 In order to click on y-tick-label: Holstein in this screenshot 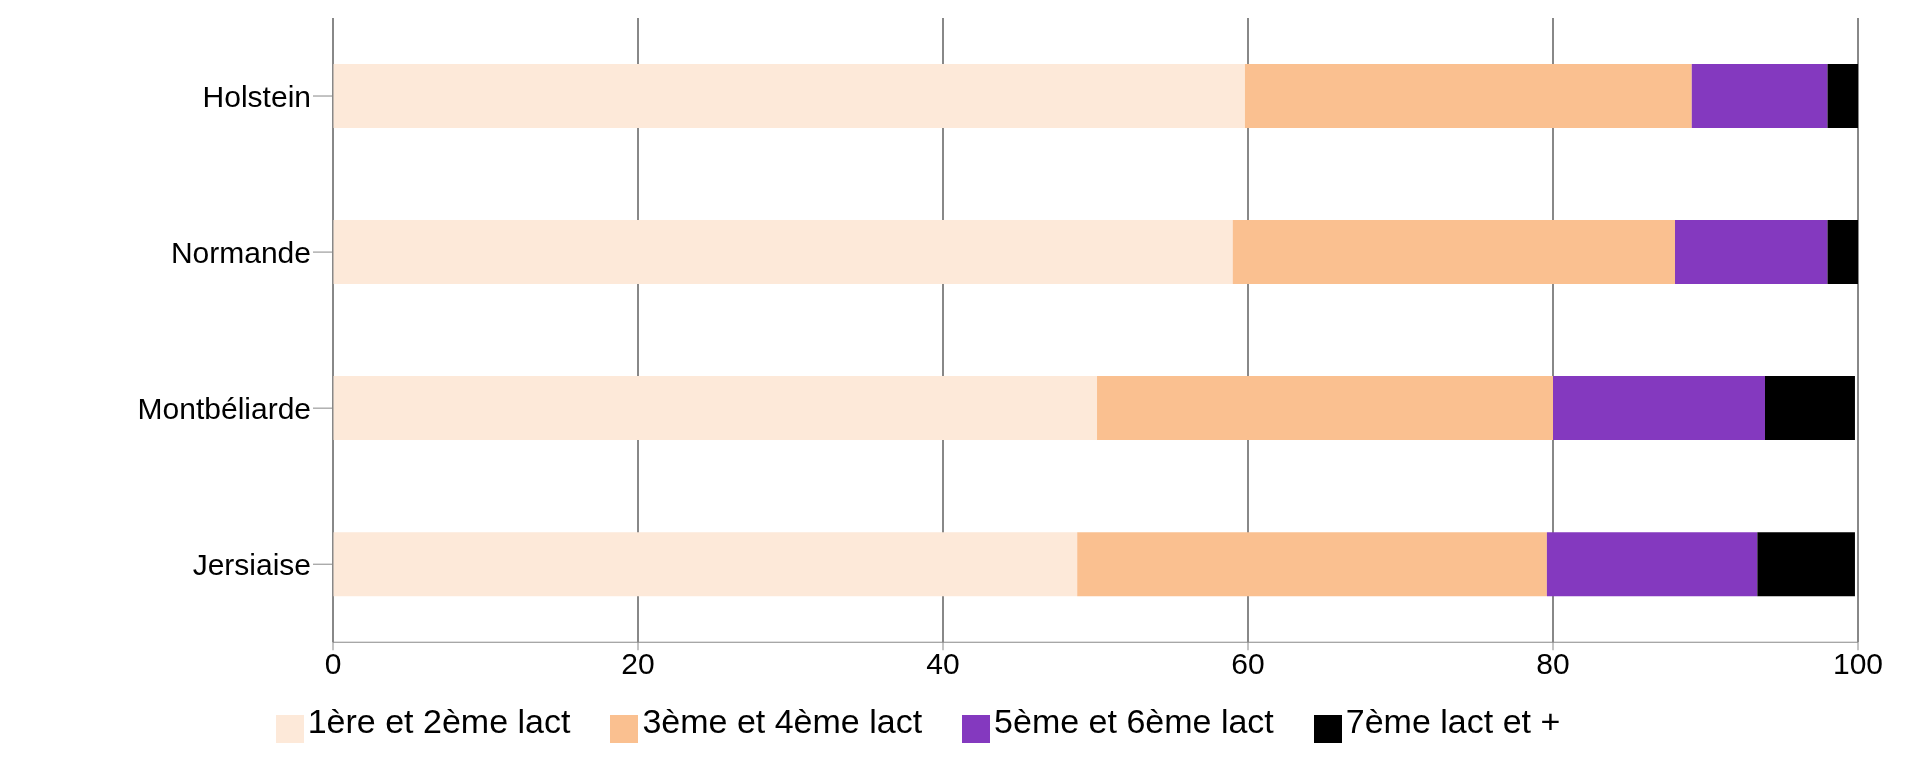, I will do `click(256, 96)`.